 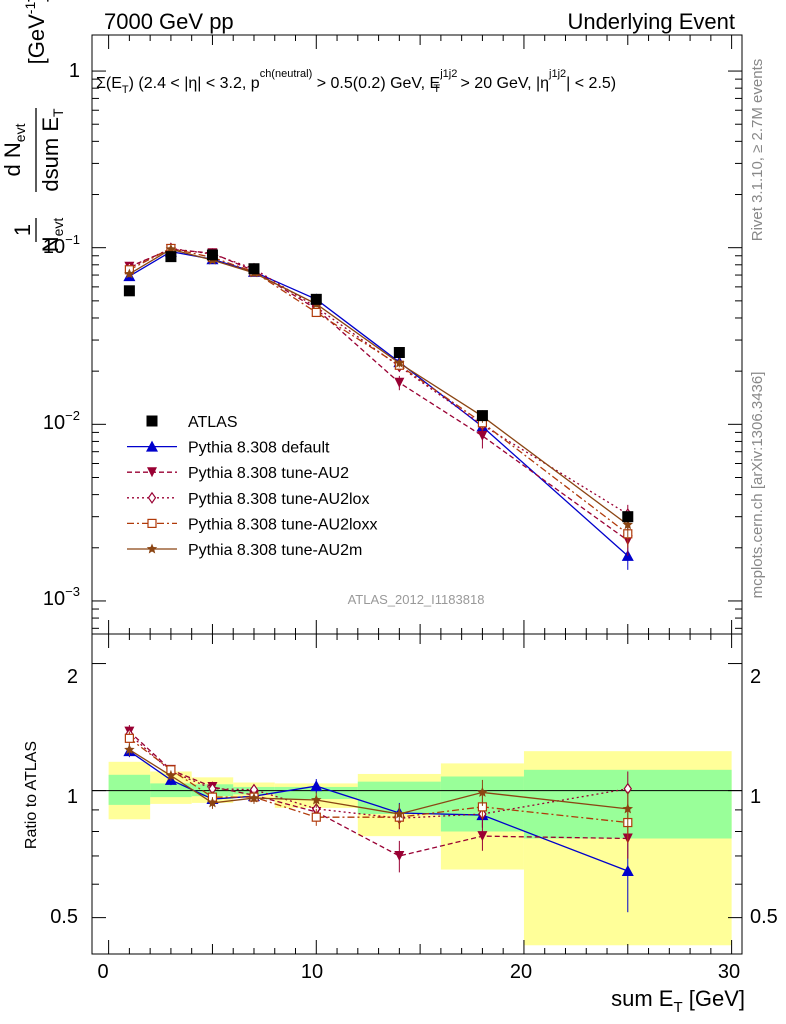 I want to click on ratio-y-tick-2-right: 2, so click(x=755, y=677).